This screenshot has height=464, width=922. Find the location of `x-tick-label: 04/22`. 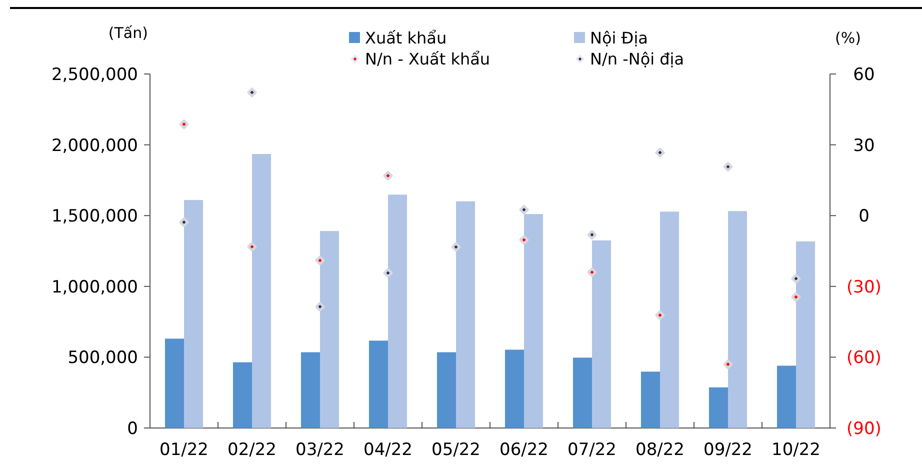

x-tick-label: 04/22 is located at coordinates (388, 450).